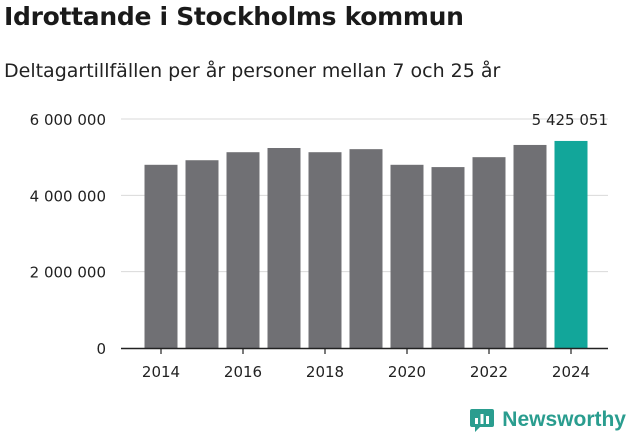 The height and width of the screenshot is (439, 631). I want to click on y-tick-label: 4 000 000, so click(68, 196).